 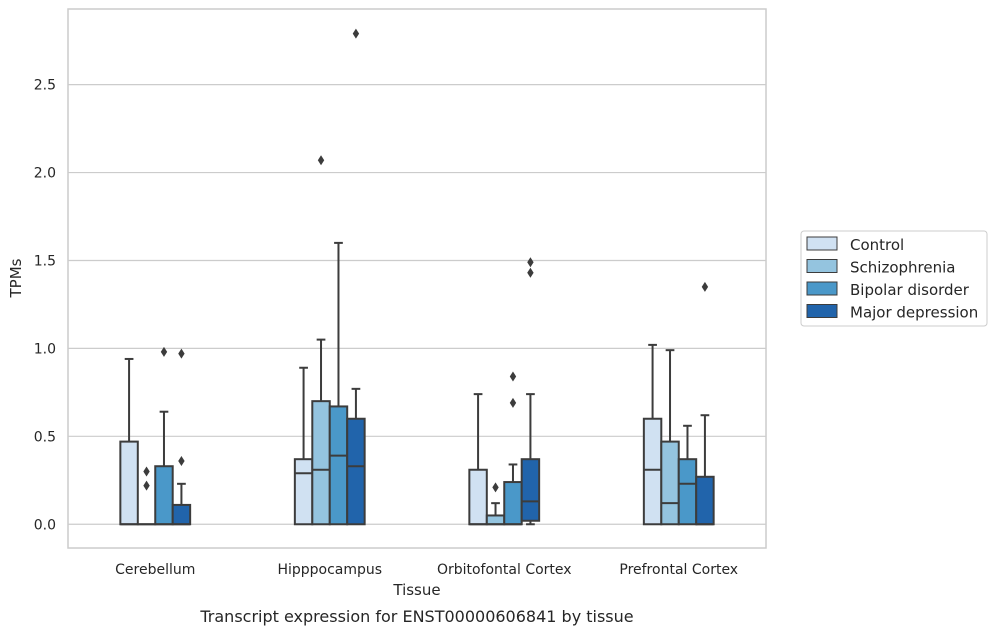 I want to click on y-tick-labels: 0.0 0.5 1.0 1.5 2.0 2.5, so click(x=45, y=306).